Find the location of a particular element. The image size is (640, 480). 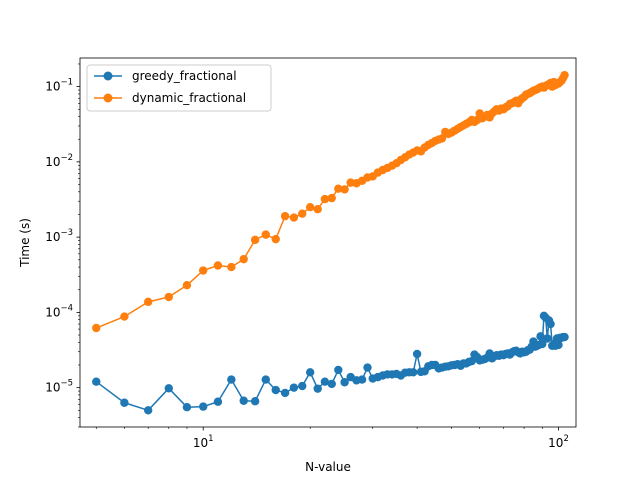

legend-box is located at coordinates (179, 88).